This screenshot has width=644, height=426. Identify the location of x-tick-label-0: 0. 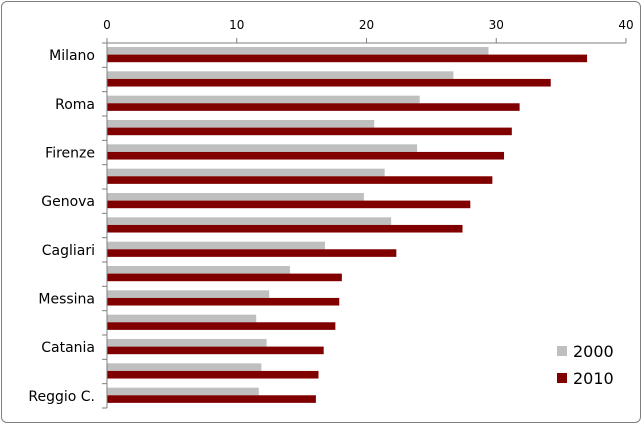
(107, 25).